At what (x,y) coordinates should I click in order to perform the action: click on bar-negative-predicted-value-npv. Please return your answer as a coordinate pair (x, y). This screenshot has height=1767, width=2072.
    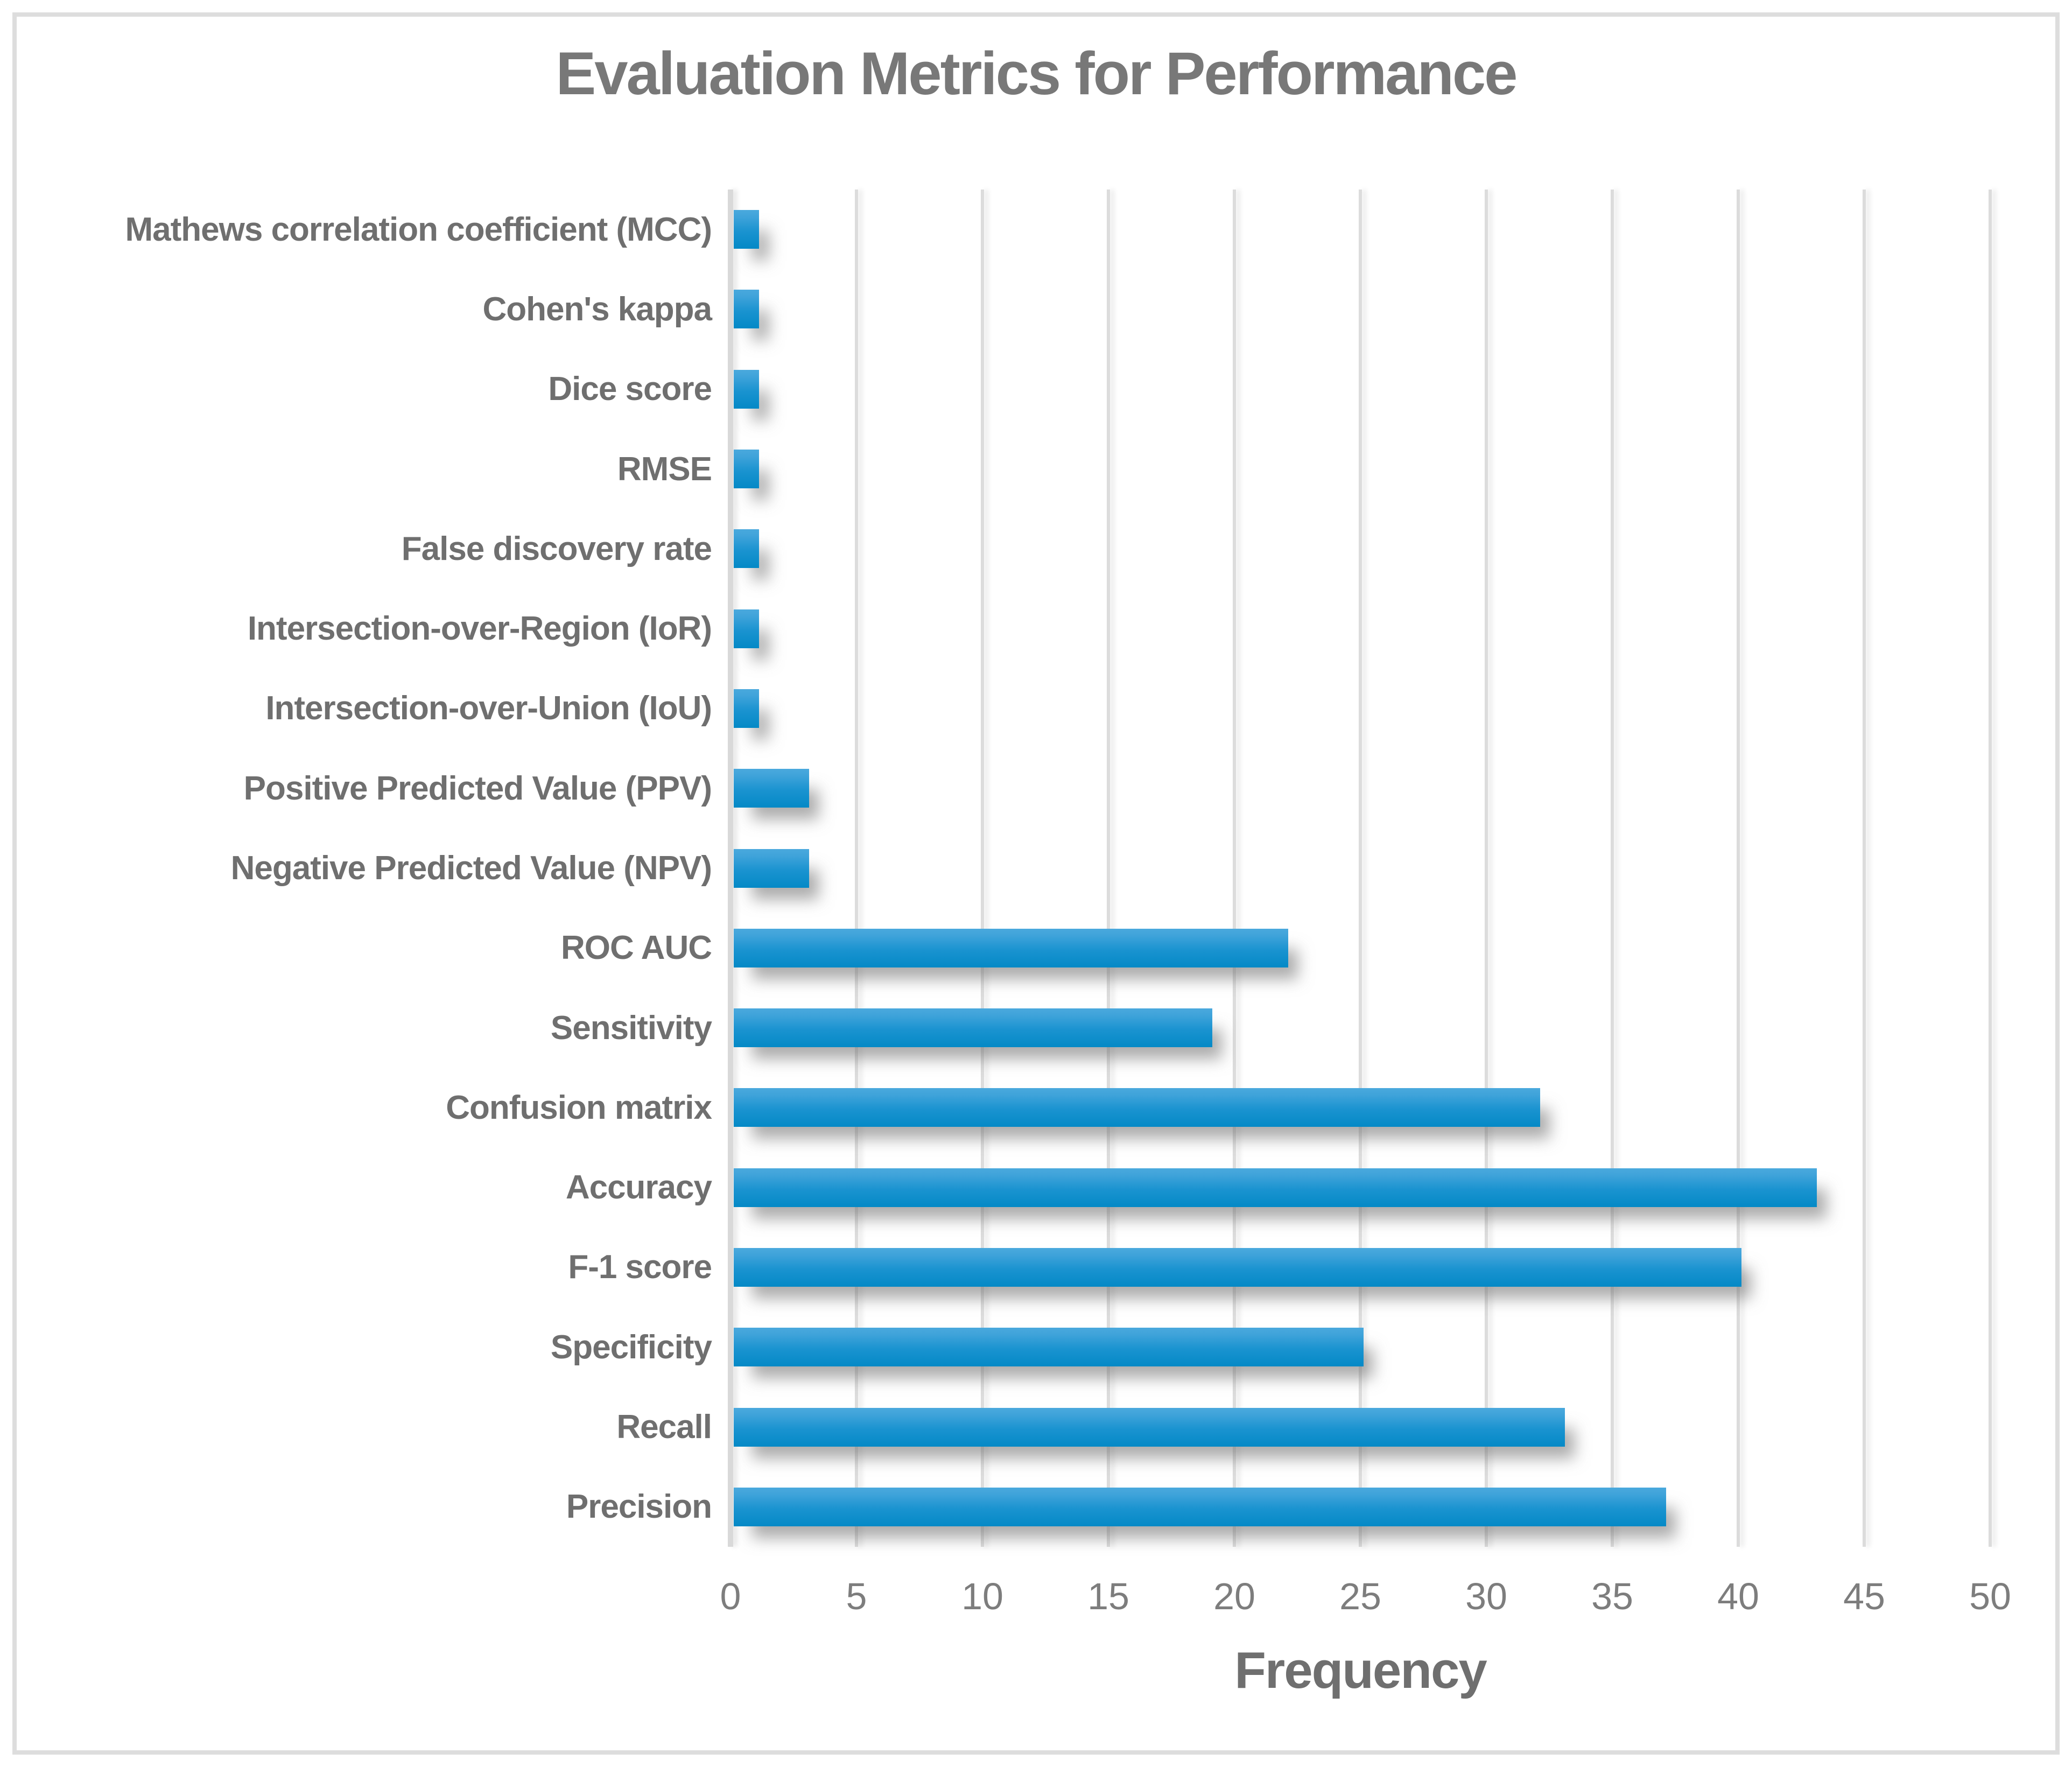
    Looking at the image, I should click on (772, 868).